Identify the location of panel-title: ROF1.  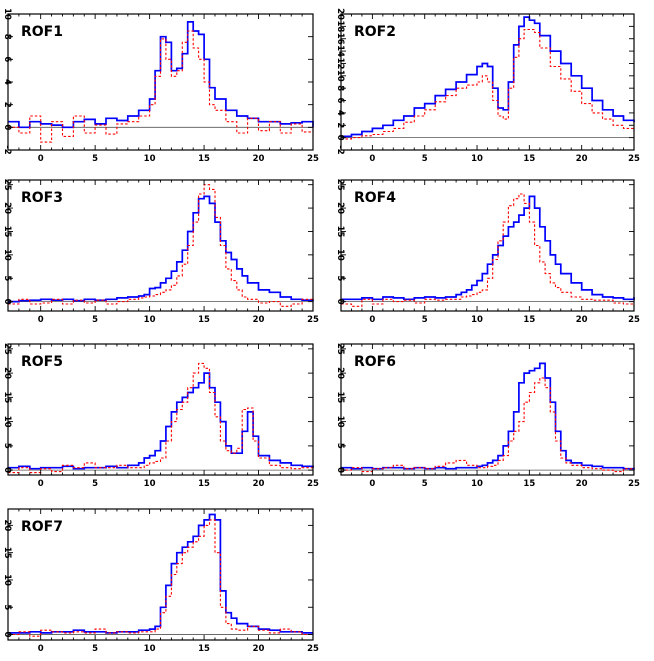
(42, 32).